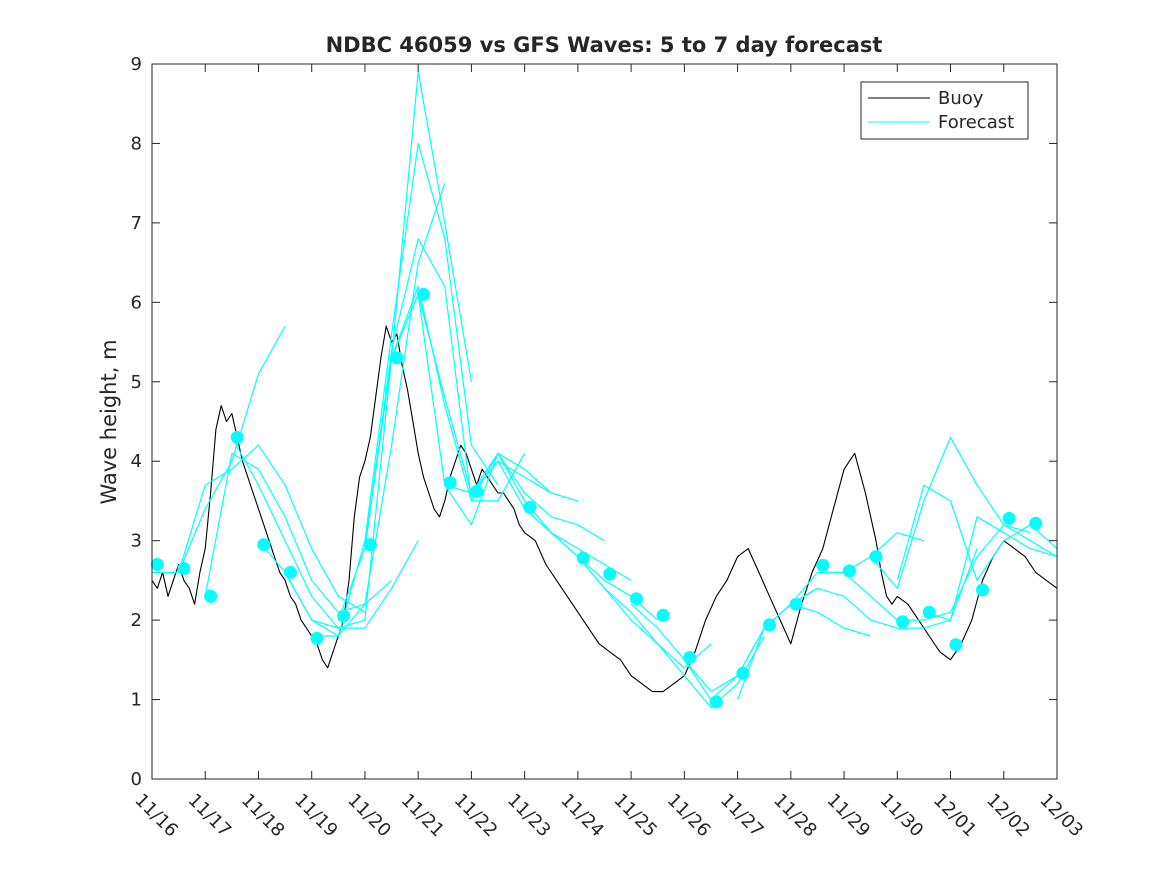 This screenshot has width=1167, height=875. Describe the element at coordinates (136, 541) in the screenshot. I see `y-tick-label: 3` at that location.